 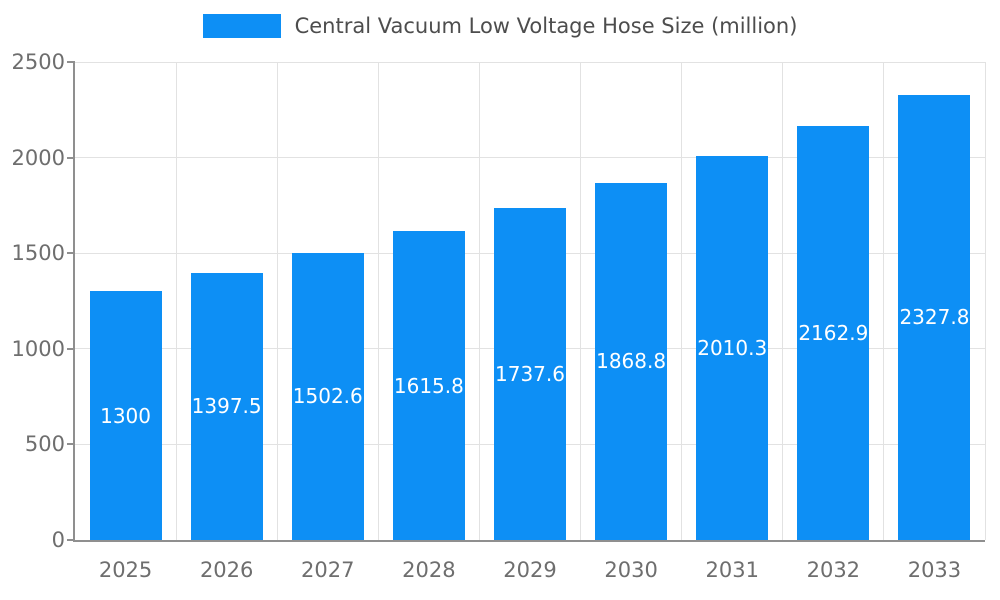 I want to click on bar-value-label: 1502.6, so click(x=327, y=396).